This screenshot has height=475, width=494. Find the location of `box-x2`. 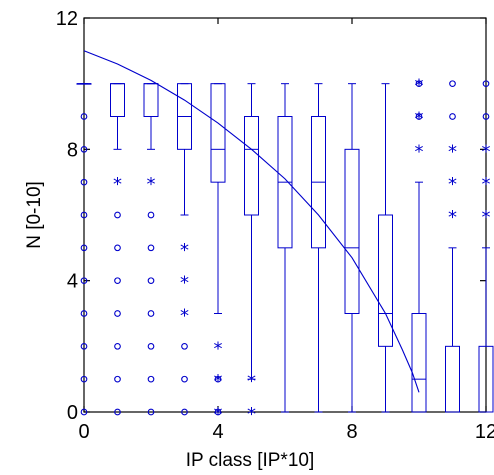

box-x2 is located at coordinates (151, 116).